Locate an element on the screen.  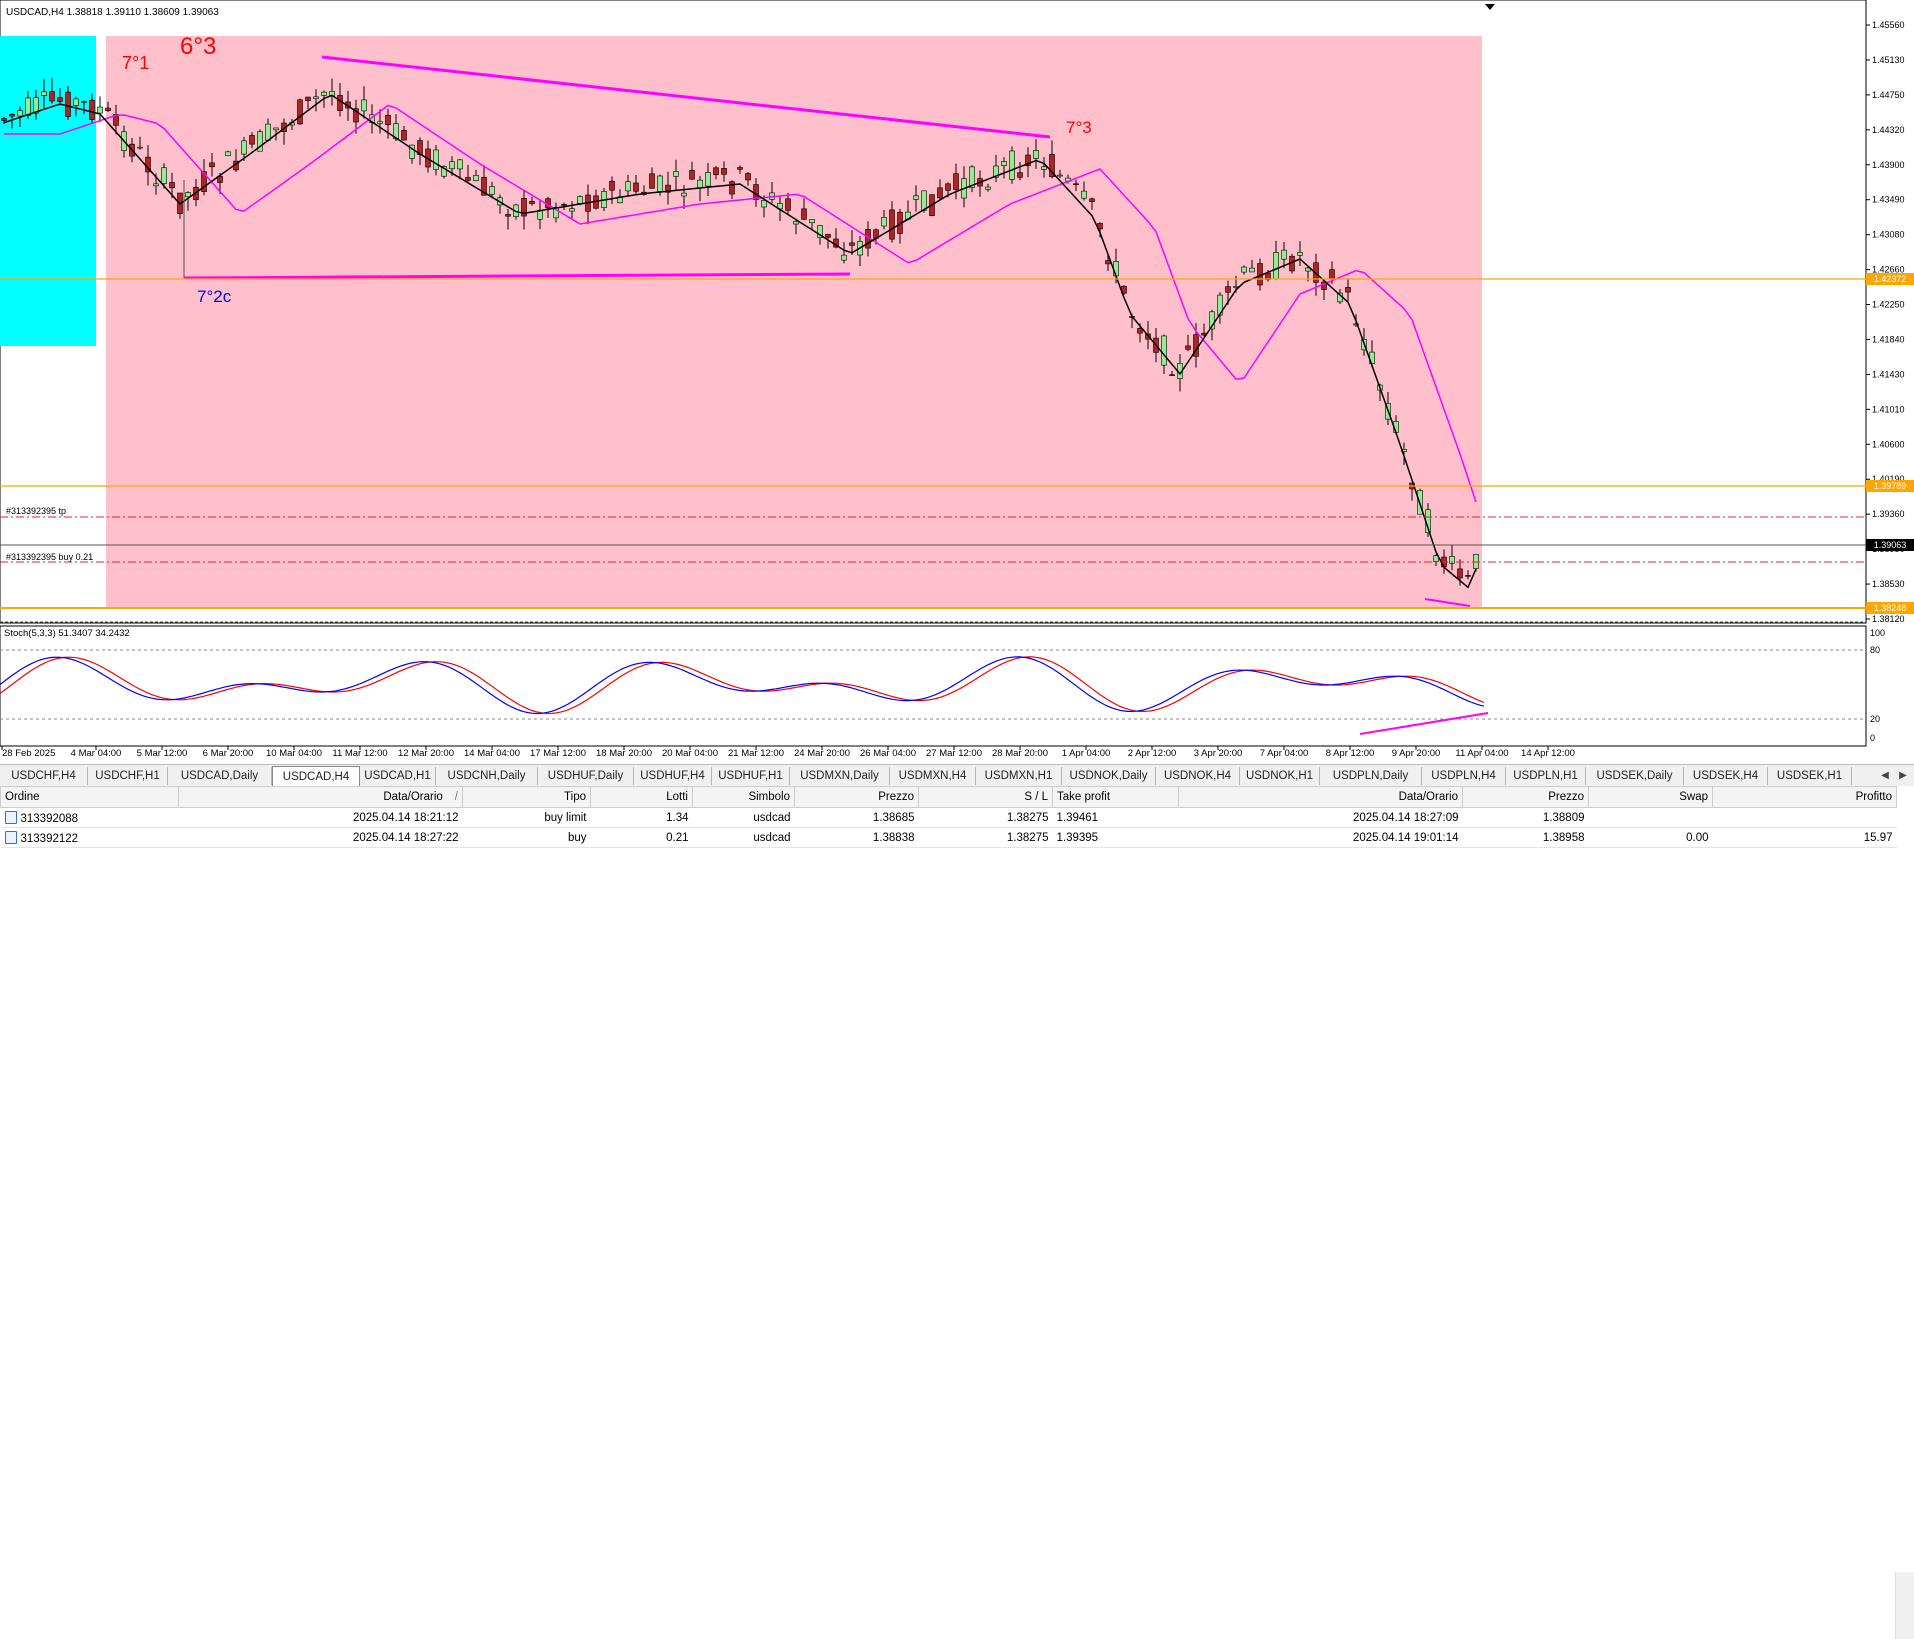
trendline-lower is located at coordinates (517, 276).